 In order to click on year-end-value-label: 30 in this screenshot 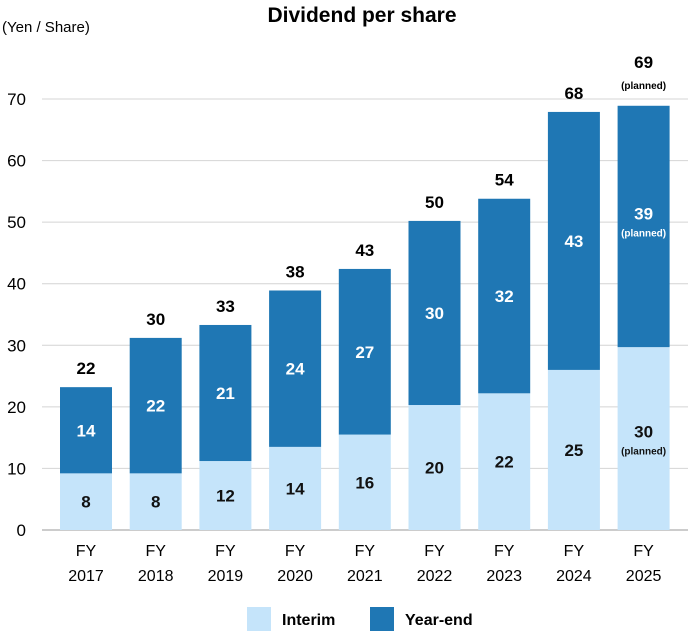, I will do `click(434, 313)`.